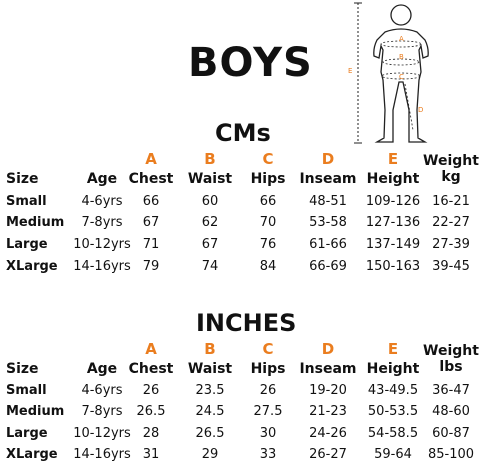 The height and width of the screenshot is (467, 480). I want to click on weight-cell: 16-21, so click(451, 201).